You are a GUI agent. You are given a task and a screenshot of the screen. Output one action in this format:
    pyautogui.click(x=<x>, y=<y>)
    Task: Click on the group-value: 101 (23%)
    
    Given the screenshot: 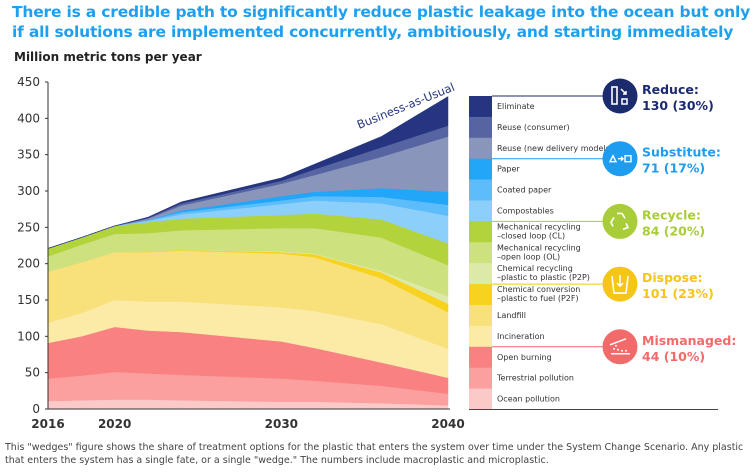 What is the action you would take?
    pyautogui.click(x=678, y=293)
    